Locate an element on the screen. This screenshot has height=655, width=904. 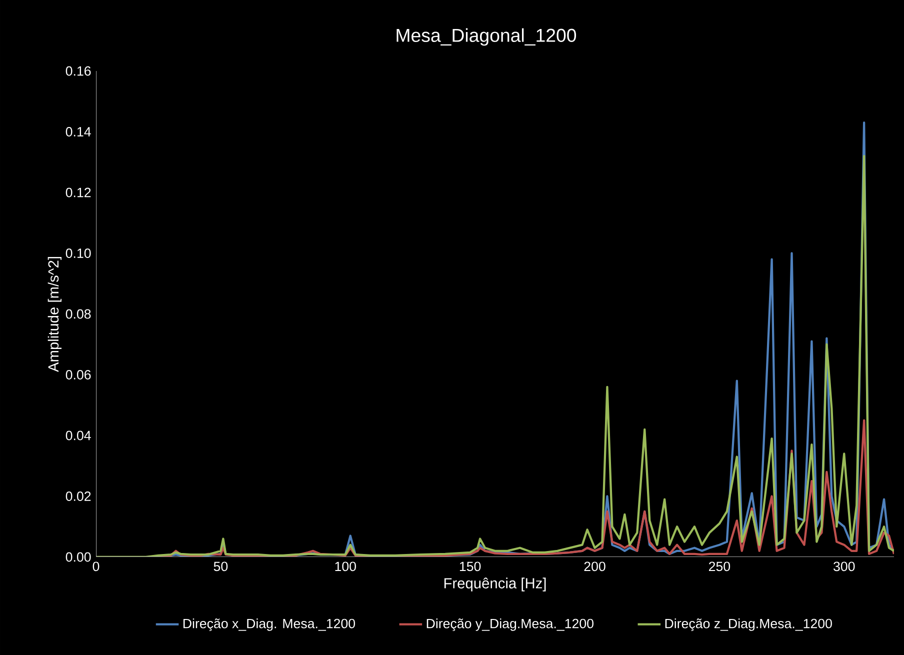
legend-label: Direção y_Diag.Mesa._1200 is located at coordinates (510, 624).